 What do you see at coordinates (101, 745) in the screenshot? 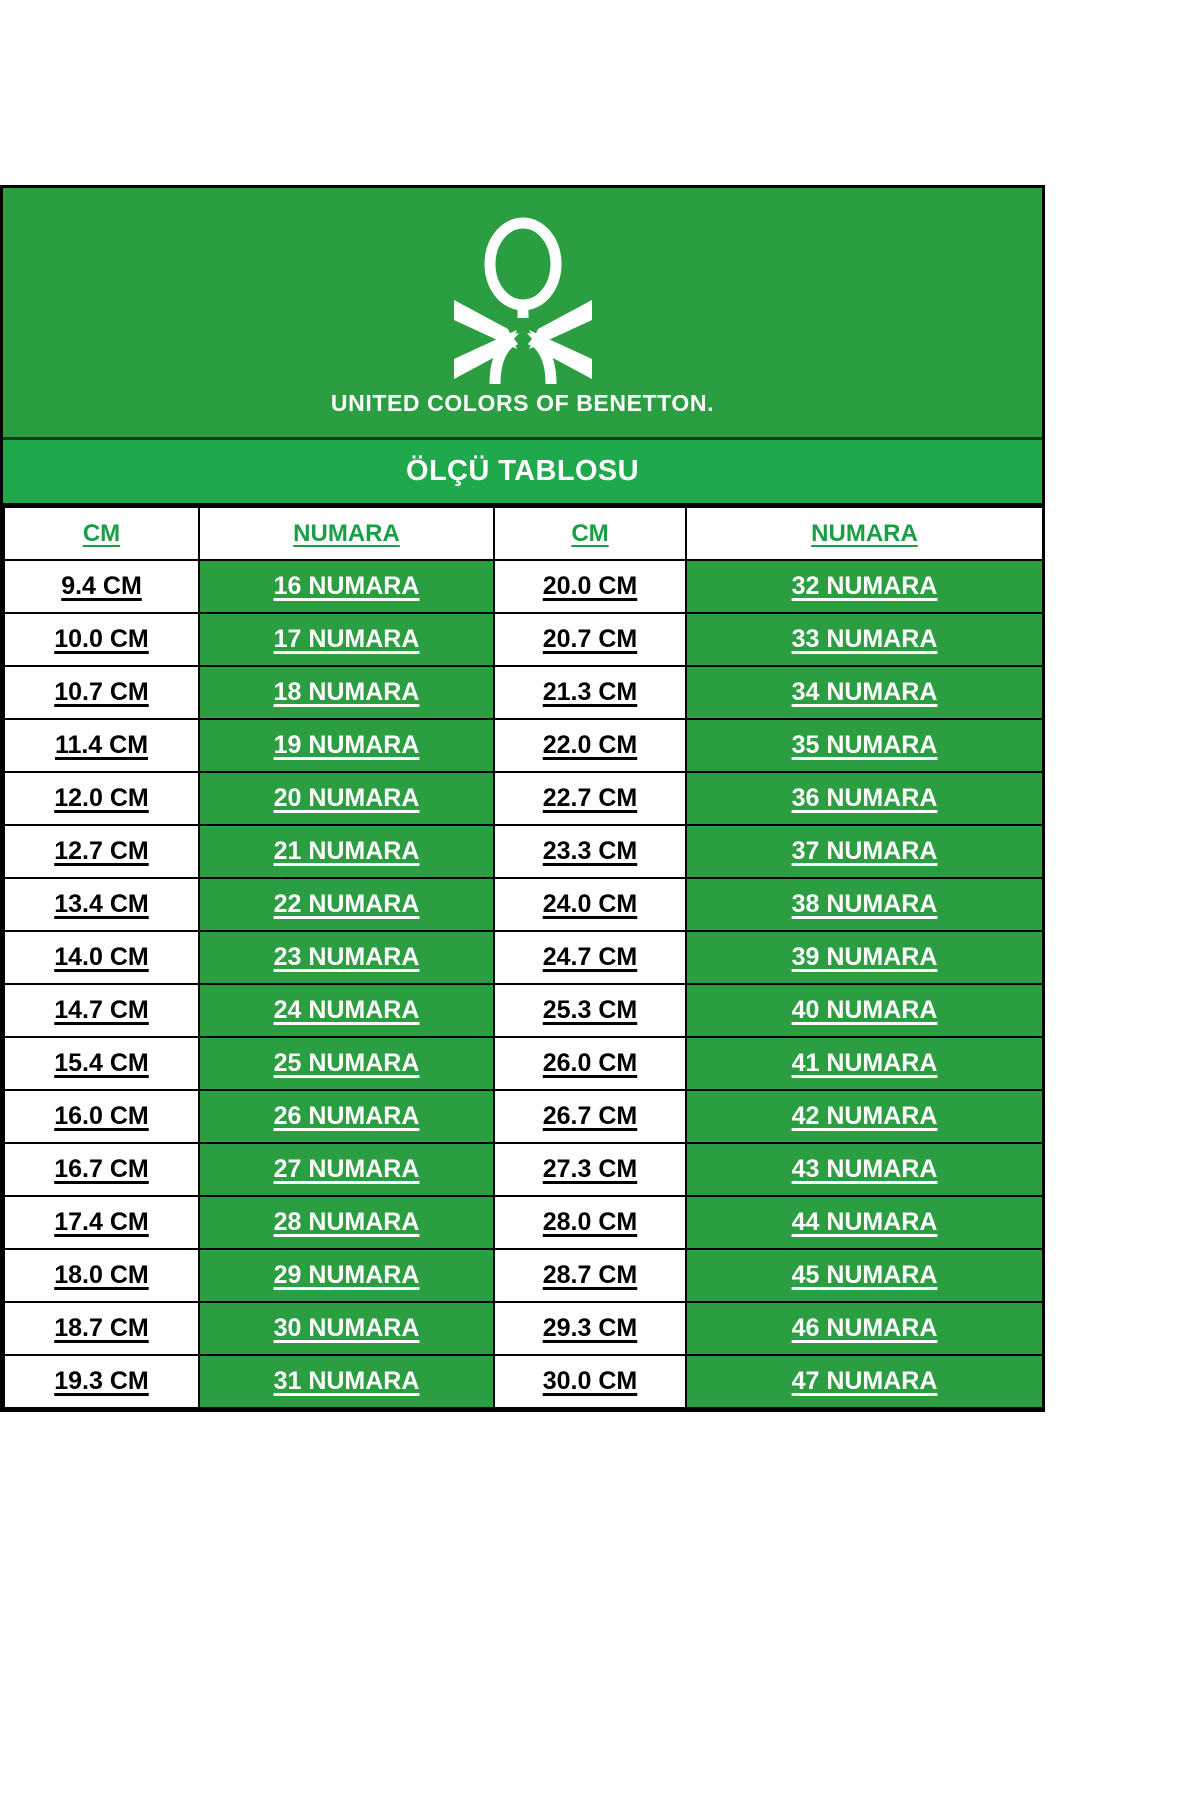
I see `cell-value: 11.4 CM` at bounding box center [101, 745].